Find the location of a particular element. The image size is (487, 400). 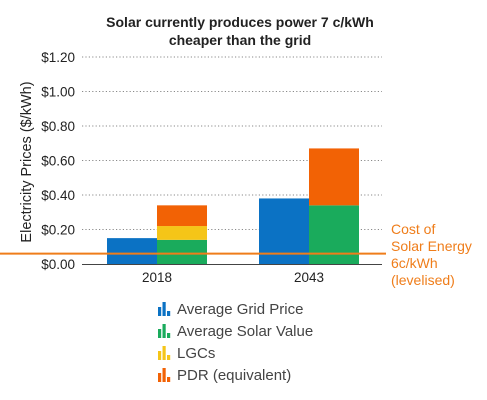

x-axis-ticks: 2018 2043 is located at coordinates (233, 277).